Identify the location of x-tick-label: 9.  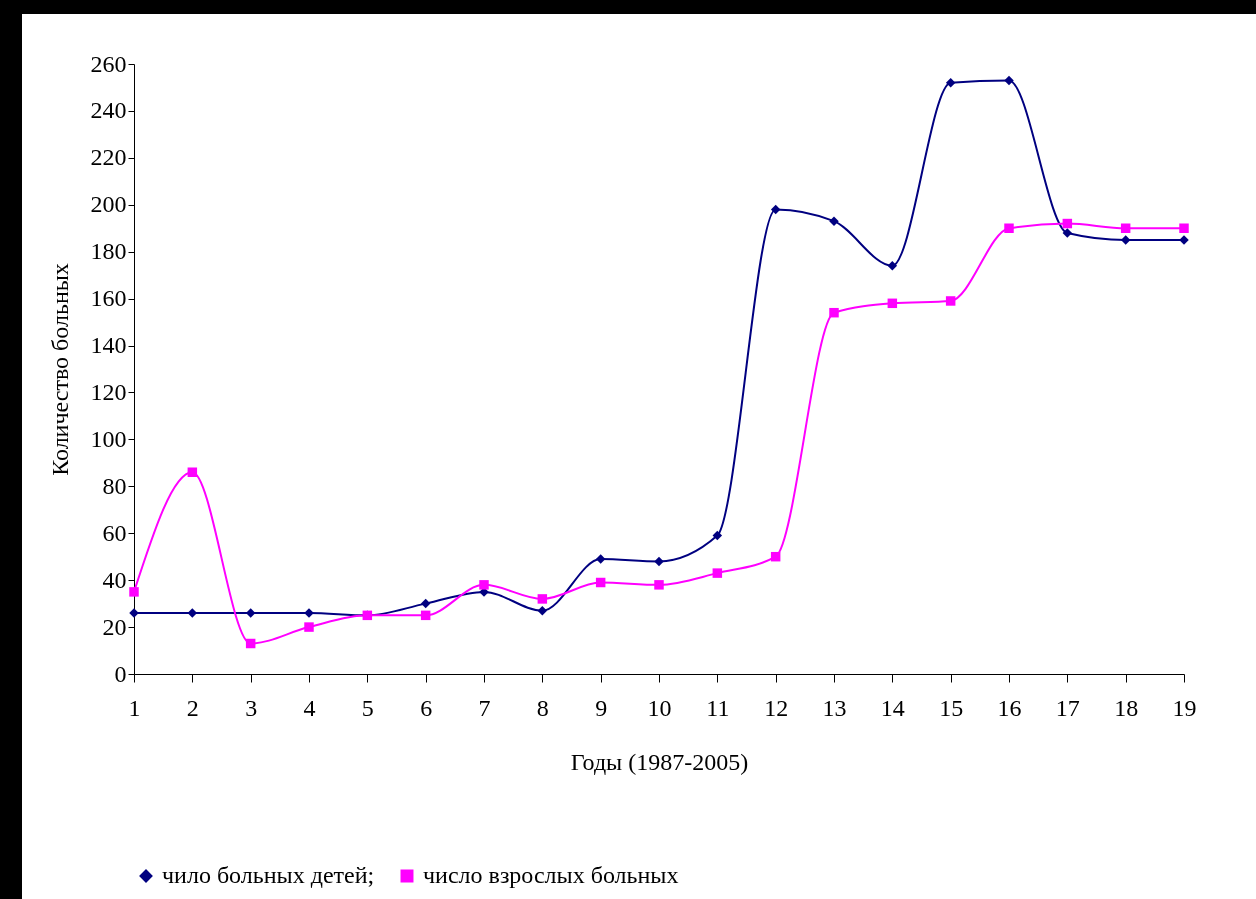
(601, 707).